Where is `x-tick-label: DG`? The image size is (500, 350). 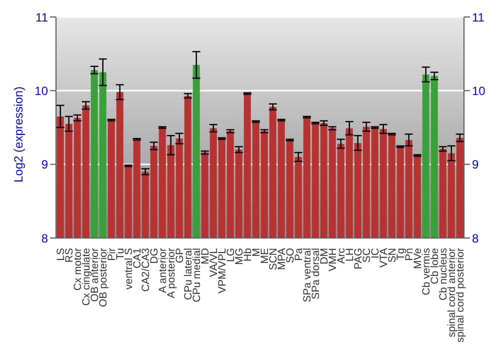 x-tick-label: DG is located at coordinates (154, 256).